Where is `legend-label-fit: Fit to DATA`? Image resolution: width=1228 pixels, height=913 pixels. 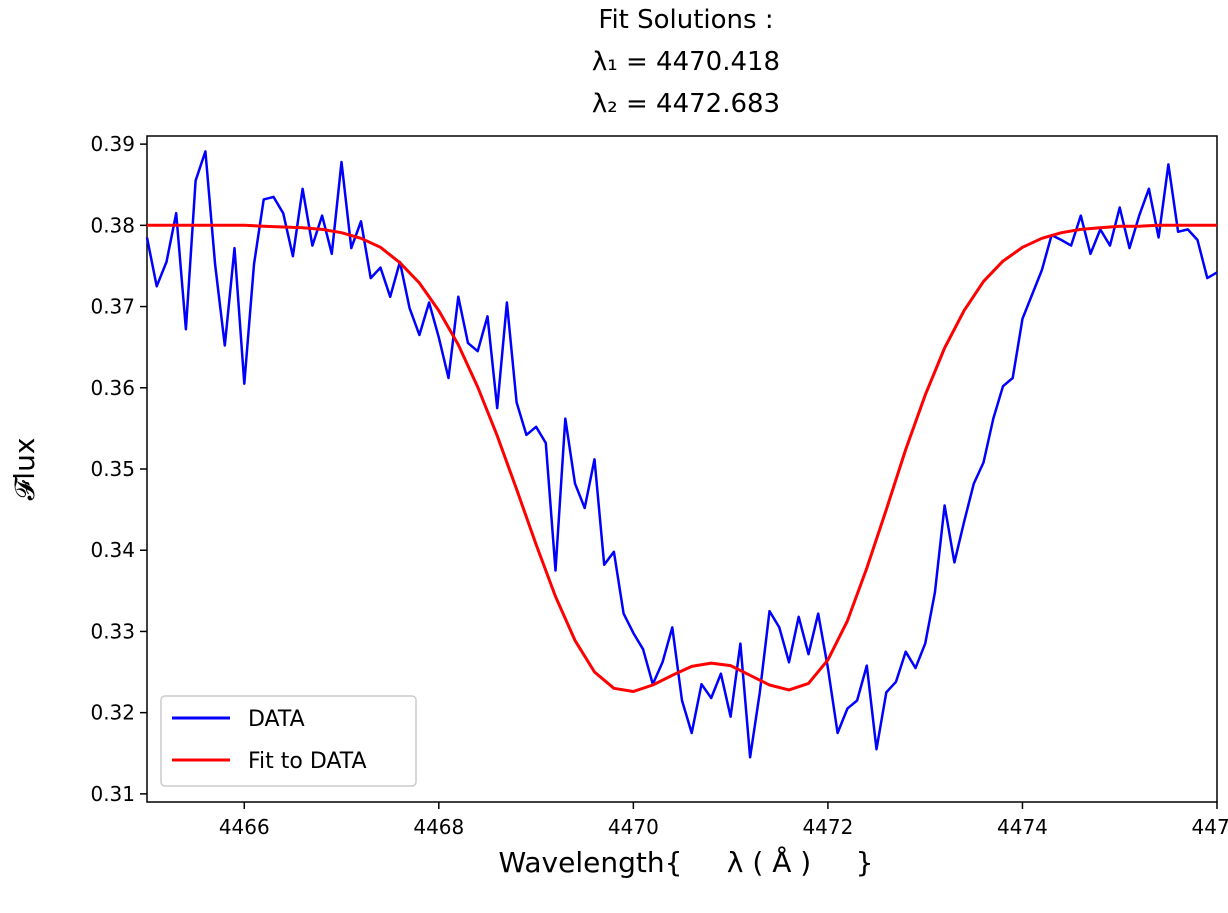
legend-label-fit: Fit to DATA is located at coordinates (307, 761).